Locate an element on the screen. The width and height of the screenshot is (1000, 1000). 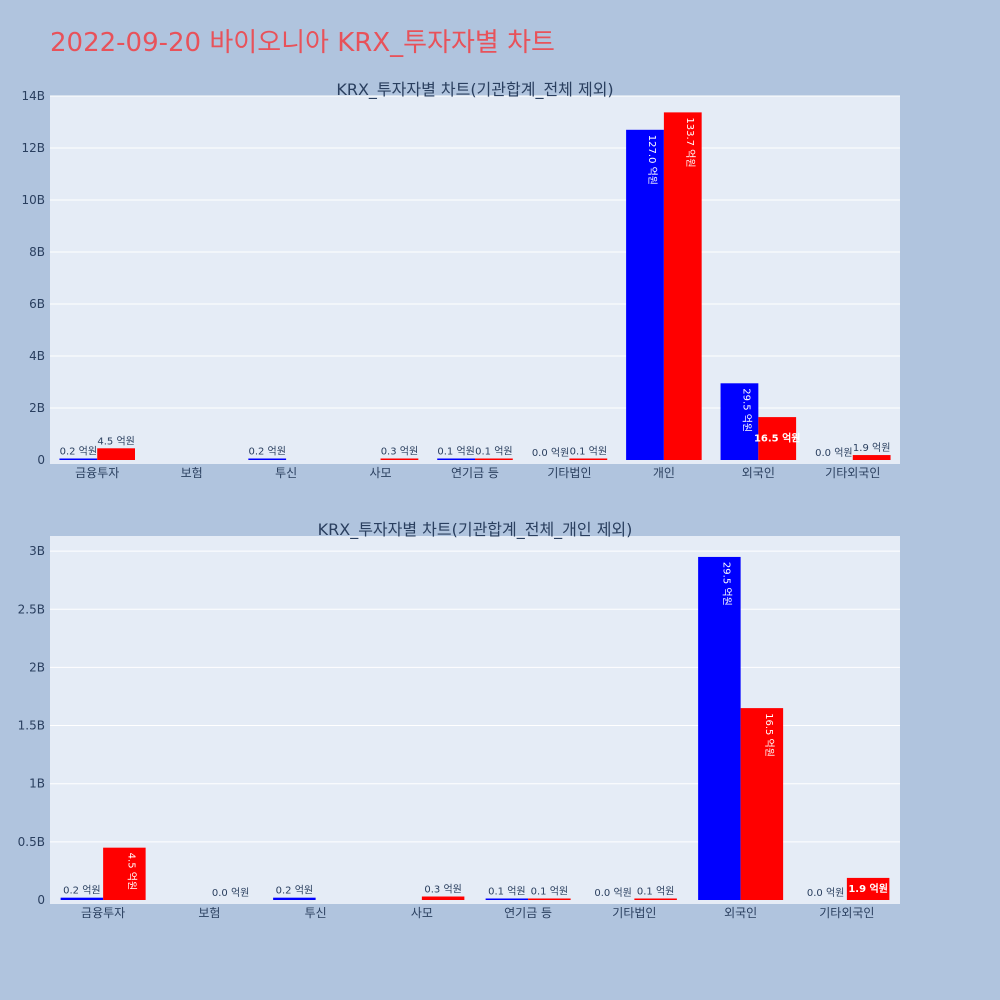
y-tick-label: 1.5B is located at coordinates (31, 726).